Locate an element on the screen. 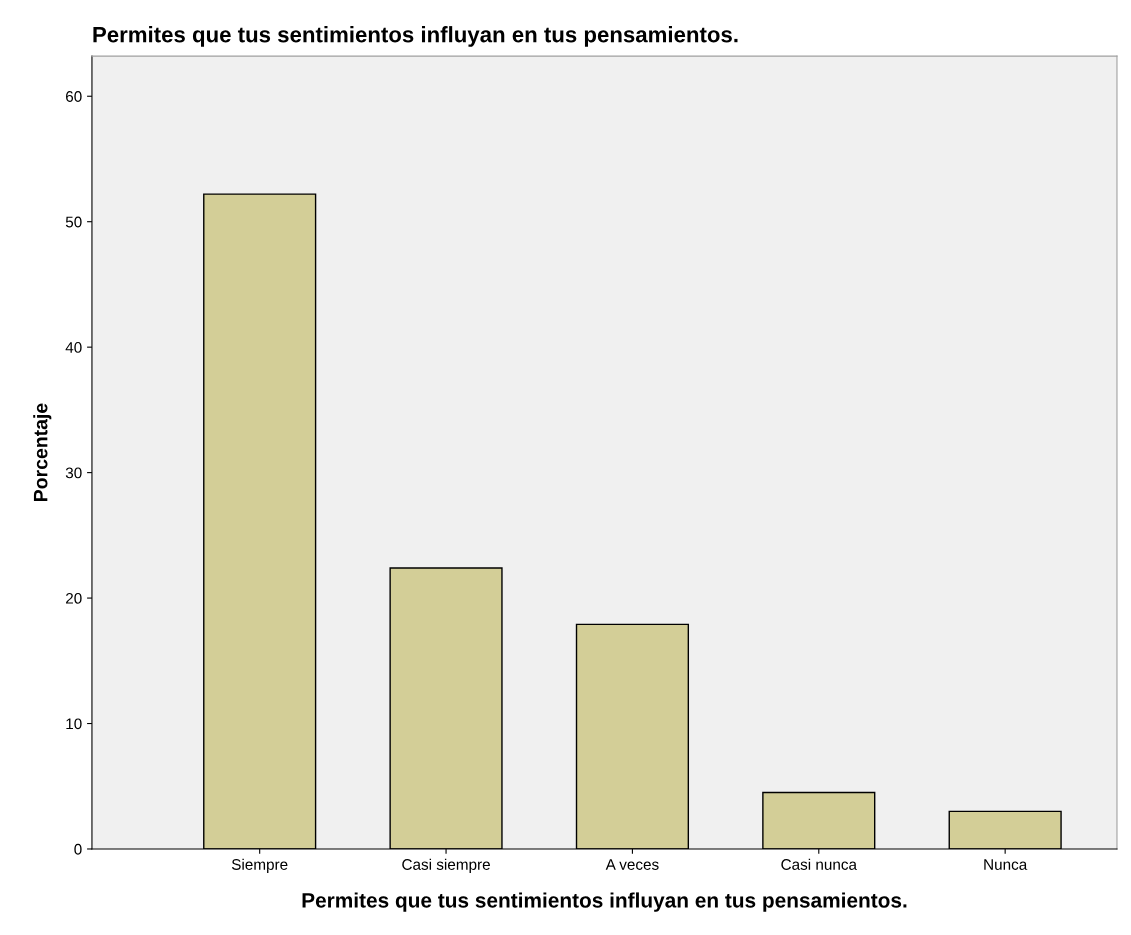 This screenshot has height=935, width=1131. y-tick-label: 60 is located at coordinates (74, 96).